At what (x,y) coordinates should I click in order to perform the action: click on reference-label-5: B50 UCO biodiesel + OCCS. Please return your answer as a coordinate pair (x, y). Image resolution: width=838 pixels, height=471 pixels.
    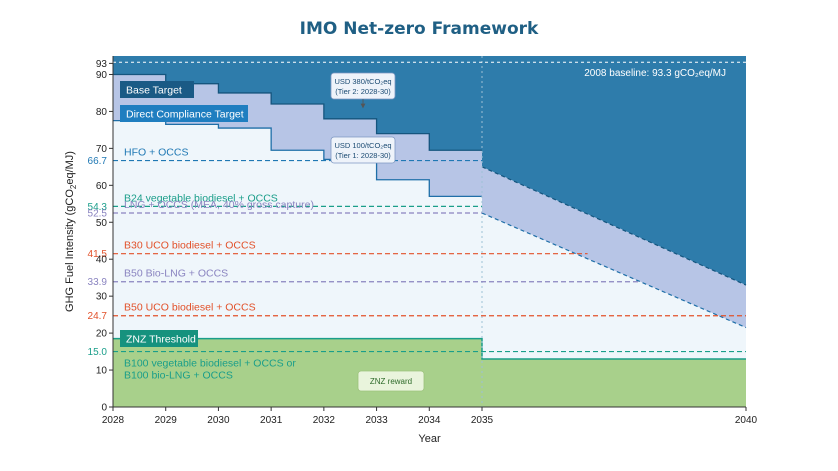
    Looking at the image, I should click on (190, 308).